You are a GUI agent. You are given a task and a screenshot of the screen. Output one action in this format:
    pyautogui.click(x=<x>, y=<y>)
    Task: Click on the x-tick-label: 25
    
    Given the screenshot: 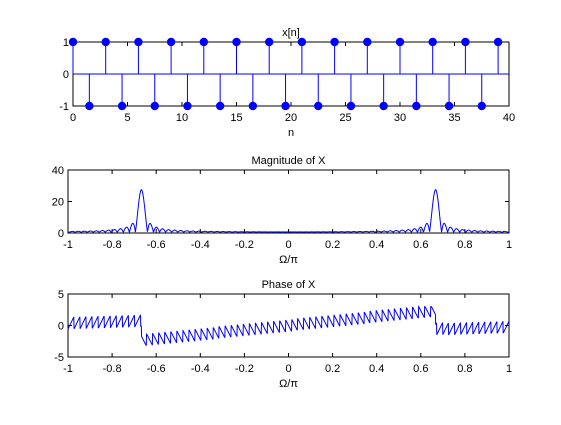 What is the action you would take?
    pyautogui.click(x=345, y=118)
    